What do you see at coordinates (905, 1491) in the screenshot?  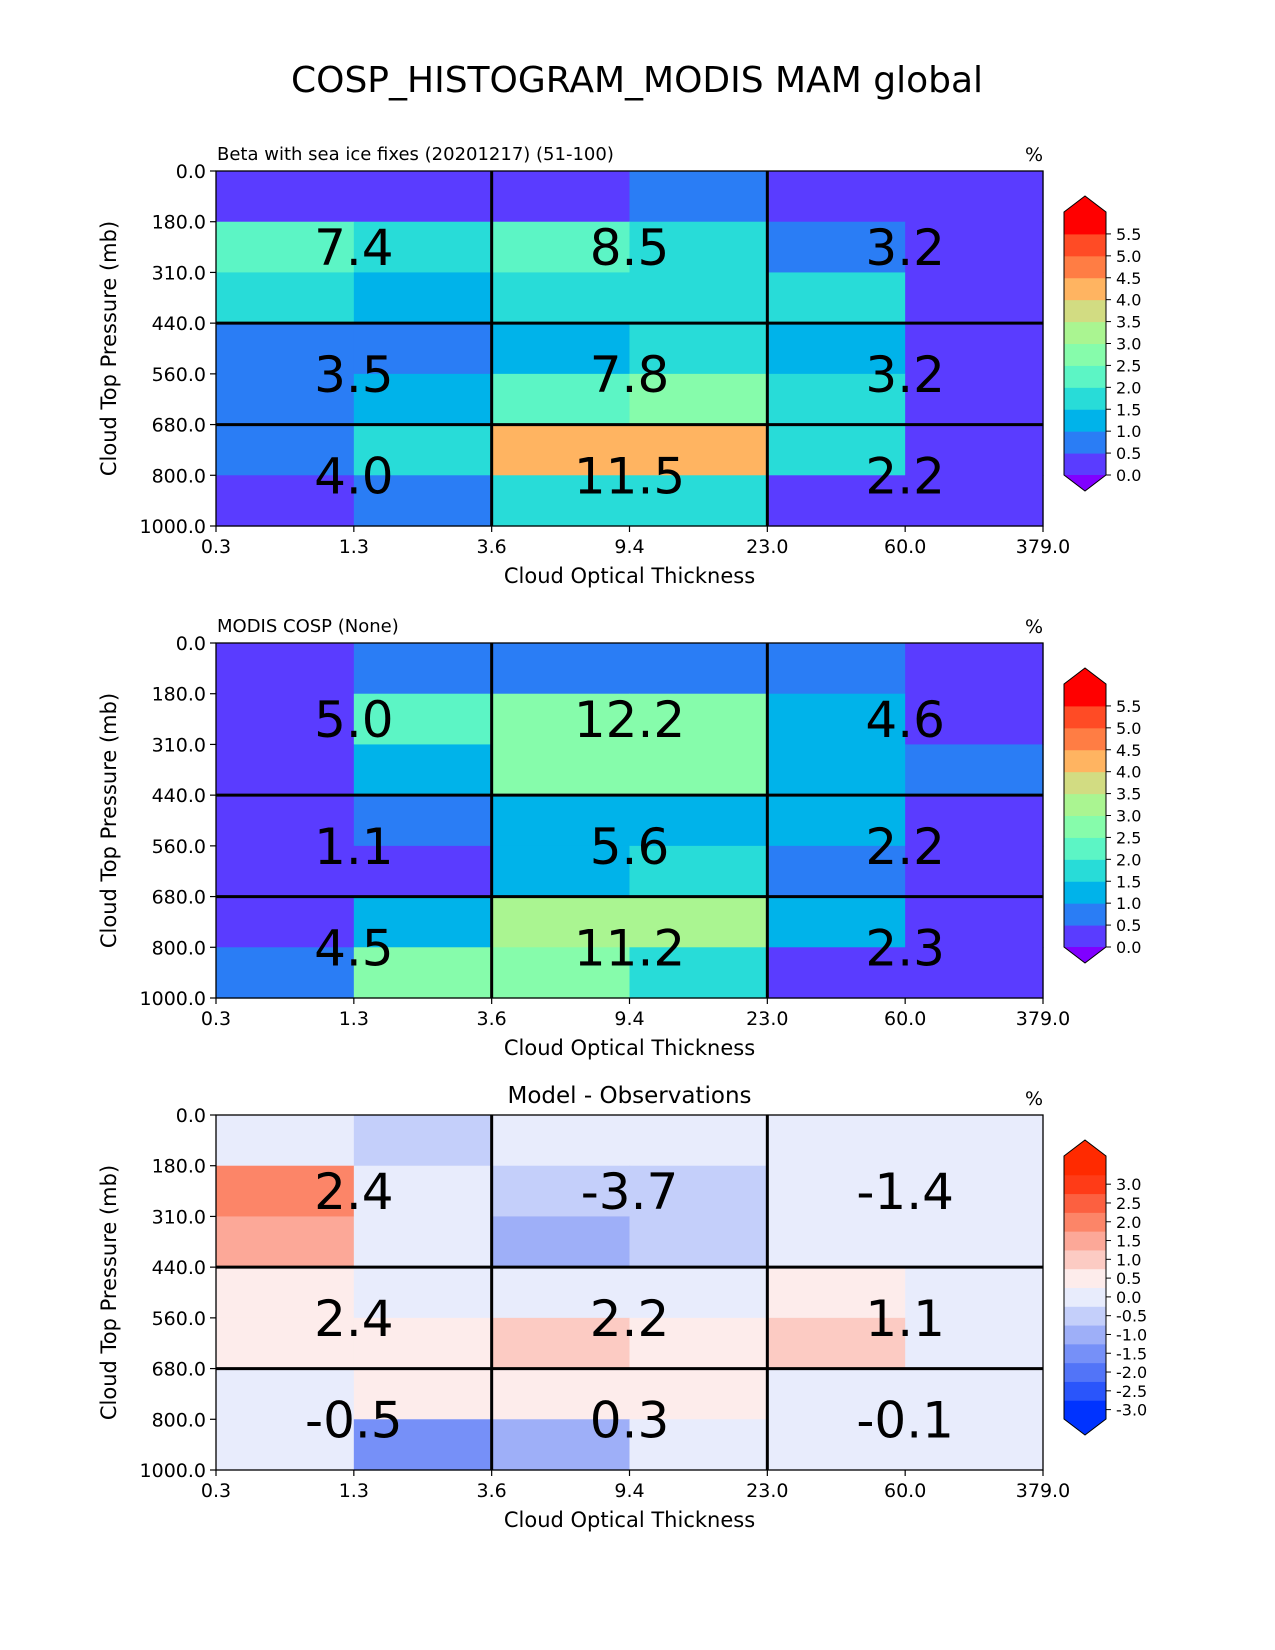 I see `x-tick-label: 60.0` at bounding box center [905, 1491].